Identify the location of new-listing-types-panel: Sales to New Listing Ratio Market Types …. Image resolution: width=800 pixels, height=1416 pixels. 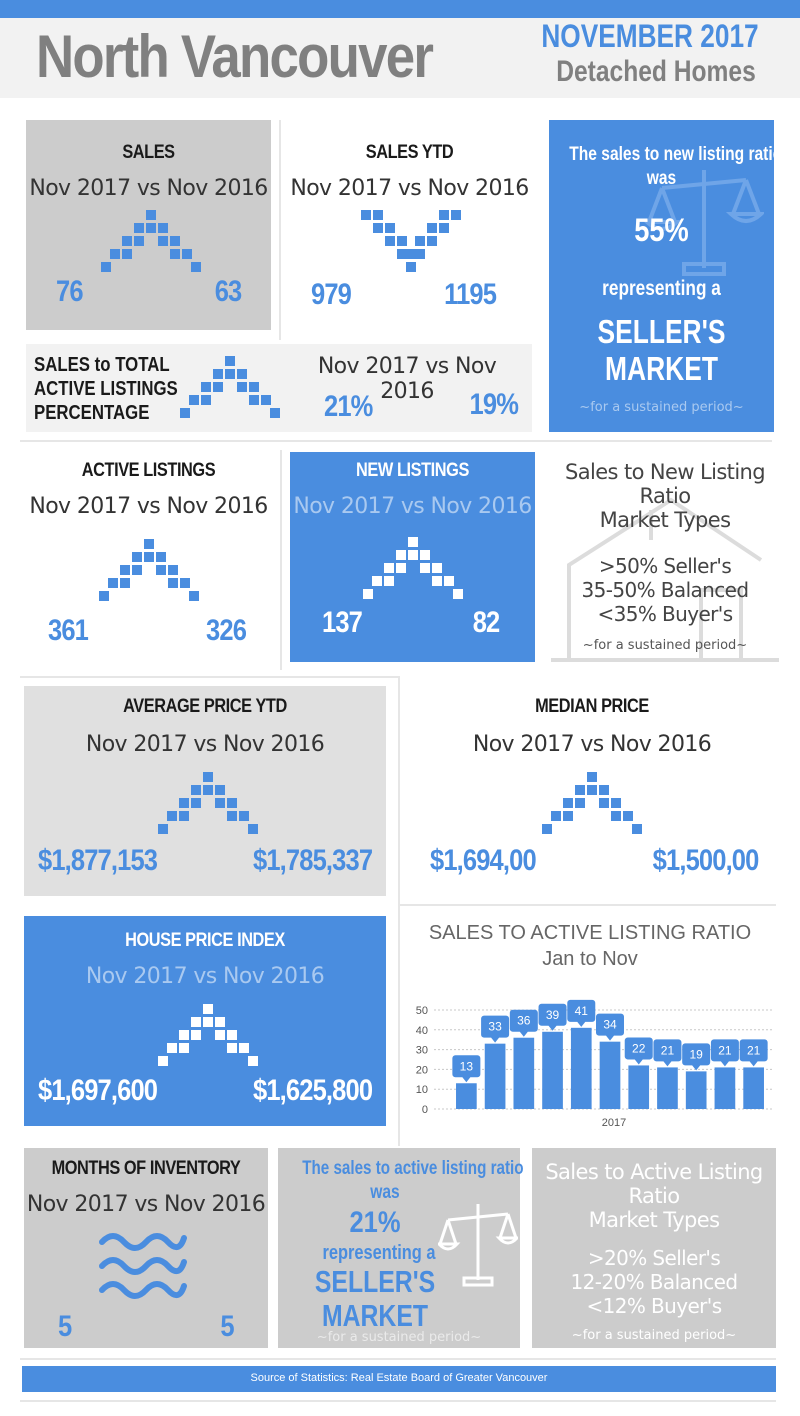
(665, 560).